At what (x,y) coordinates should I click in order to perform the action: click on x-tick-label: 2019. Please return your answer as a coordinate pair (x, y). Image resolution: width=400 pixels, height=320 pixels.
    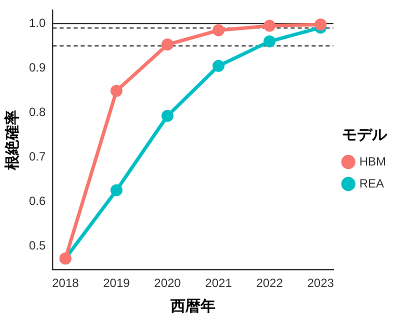
    Looking at the image, I should click on (116, 283).